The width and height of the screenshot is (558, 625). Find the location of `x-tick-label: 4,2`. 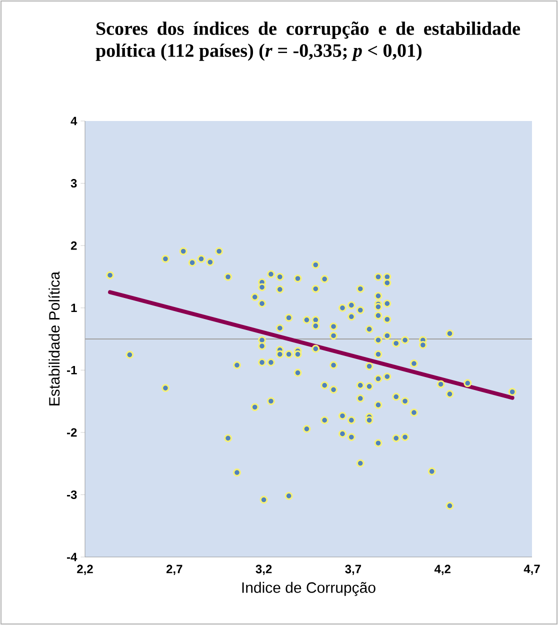

x-tick-label: 4,2 is located at coordinates (442, 570).